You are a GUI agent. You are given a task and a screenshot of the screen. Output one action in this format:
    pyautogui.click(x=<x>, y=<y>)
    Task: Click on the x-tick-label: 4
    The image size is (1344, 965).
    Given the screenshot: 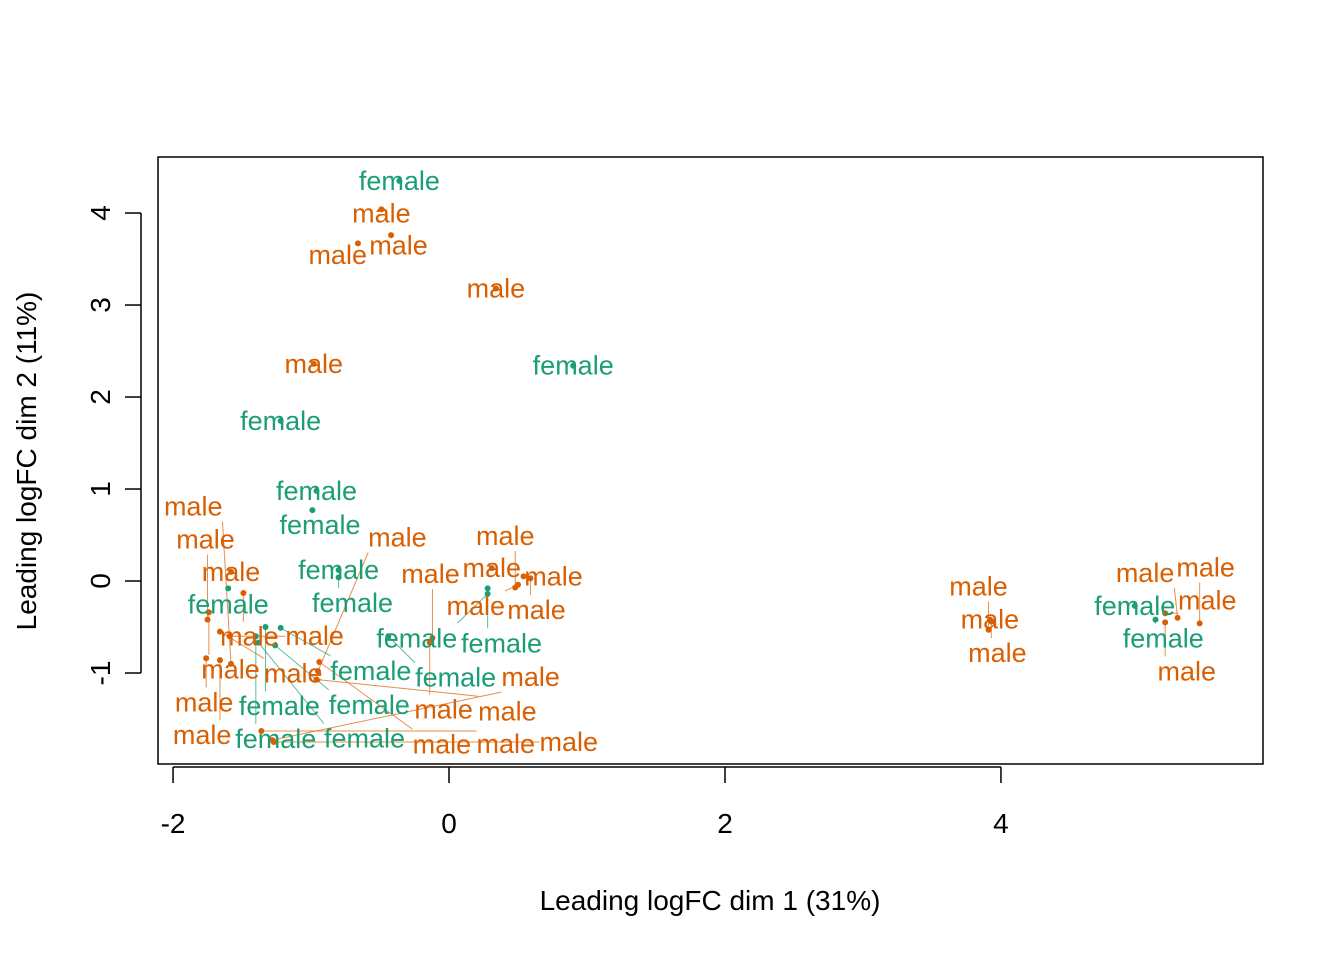 What is the action you would take?
    pyautogui.click(x=1001, y=823)
    